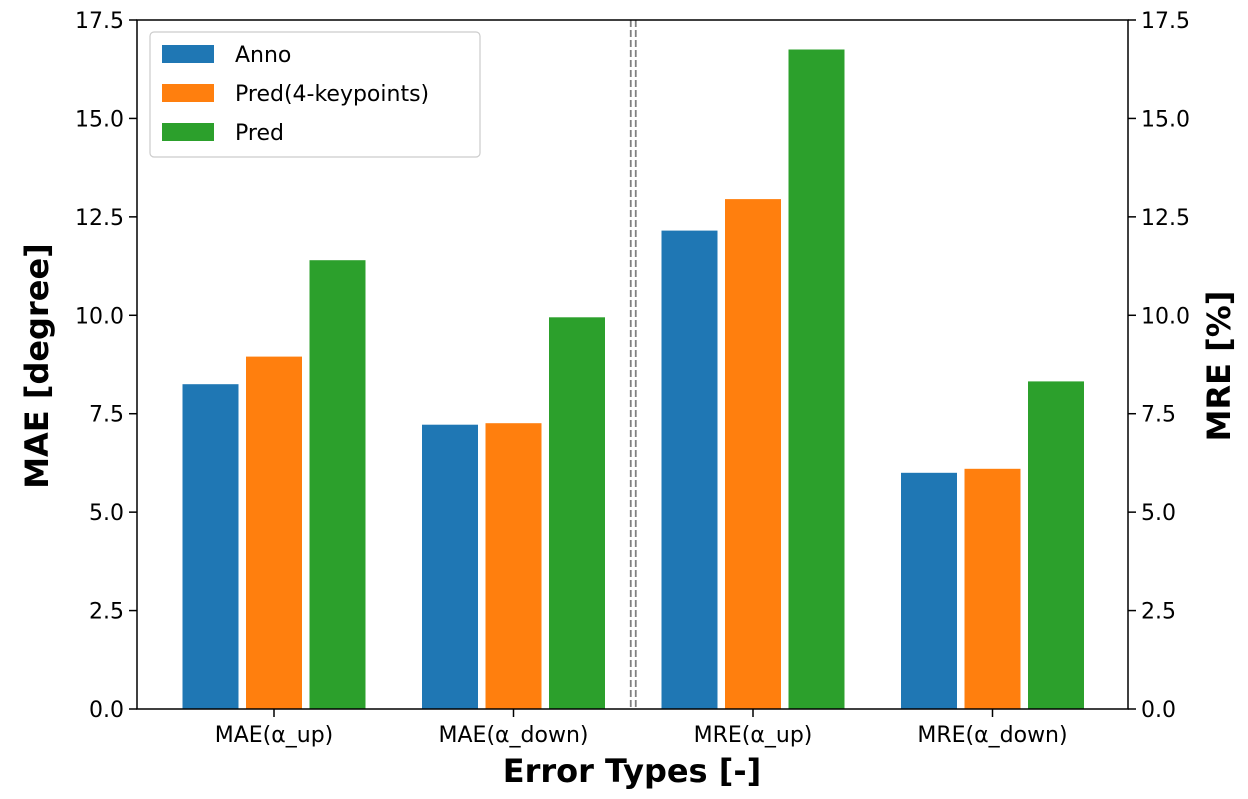  Describe the element at coordinates (1158, 513) in the screenshot. I see `right-tick-label: 5.0` at that location.